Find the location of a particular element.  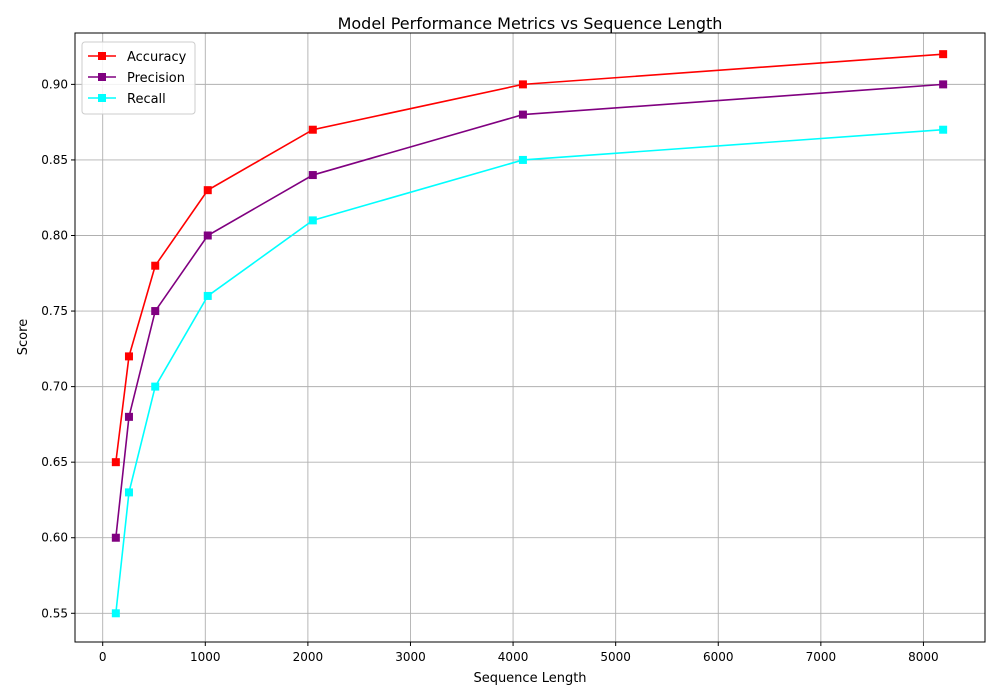

x-tick-label: 2000 is located at coordinates (308, 657).